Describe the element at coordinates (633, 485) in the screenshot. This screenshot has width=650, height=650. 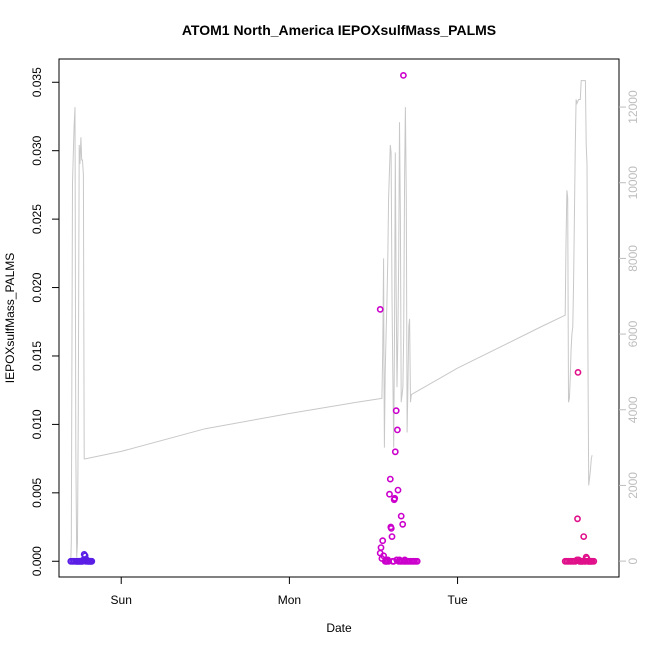
I see `y2-tick-label: 2000` at that location.